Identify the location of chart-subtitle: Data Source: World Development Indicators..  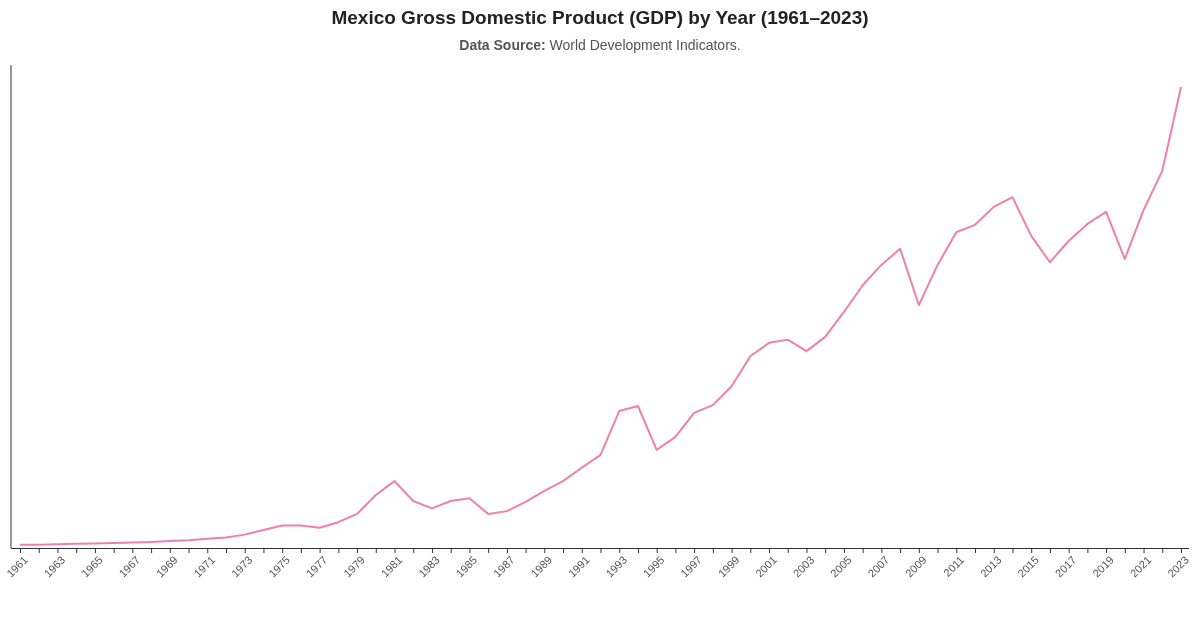
(600, 45).